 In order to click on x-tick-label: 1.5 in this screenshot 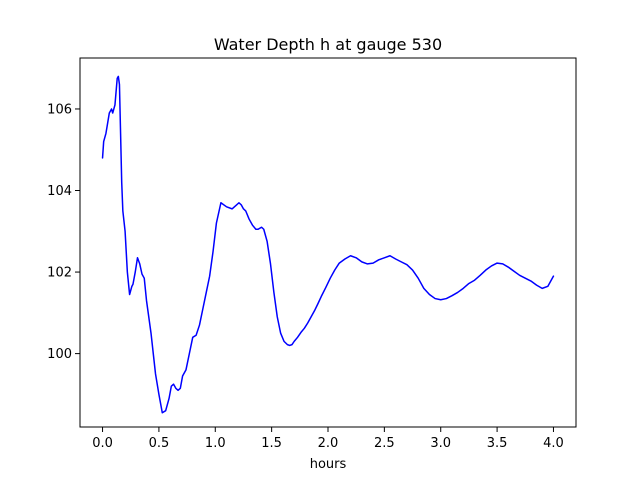, I will do `click(271, 443)`.